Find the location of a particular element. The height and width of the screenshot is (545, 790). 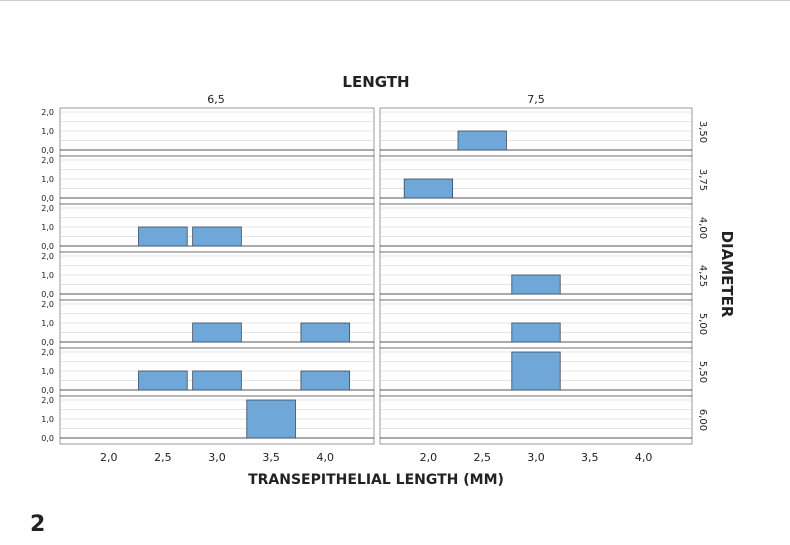

row-panel-label: 5,00 is located at coordinates (702, 324).